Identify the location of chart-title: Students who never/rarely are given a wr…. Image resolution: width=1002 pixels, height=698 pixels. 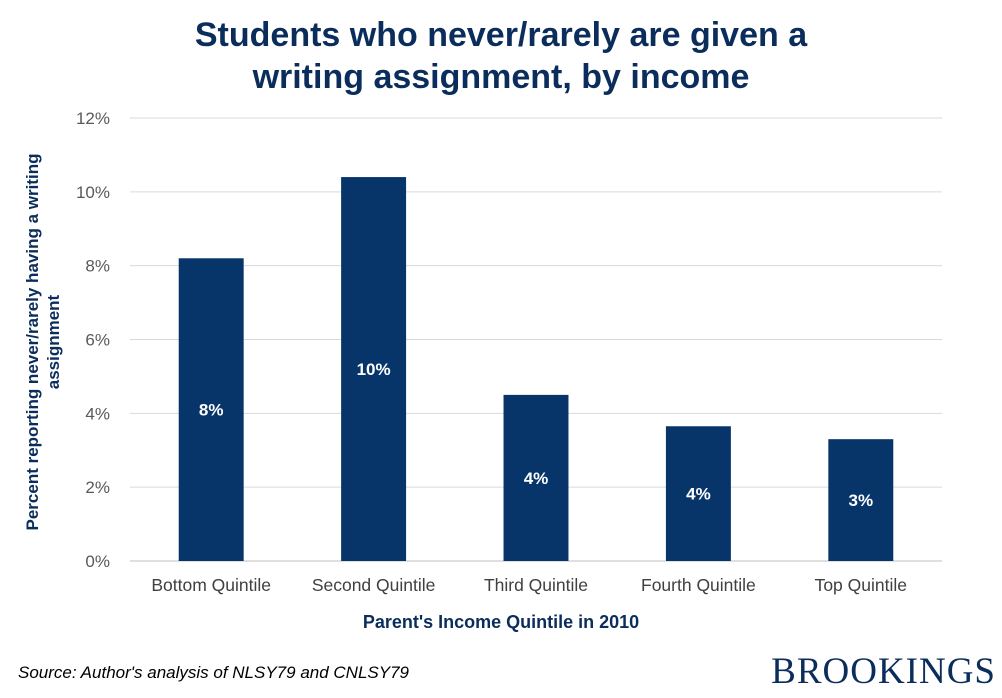
(501, 56).